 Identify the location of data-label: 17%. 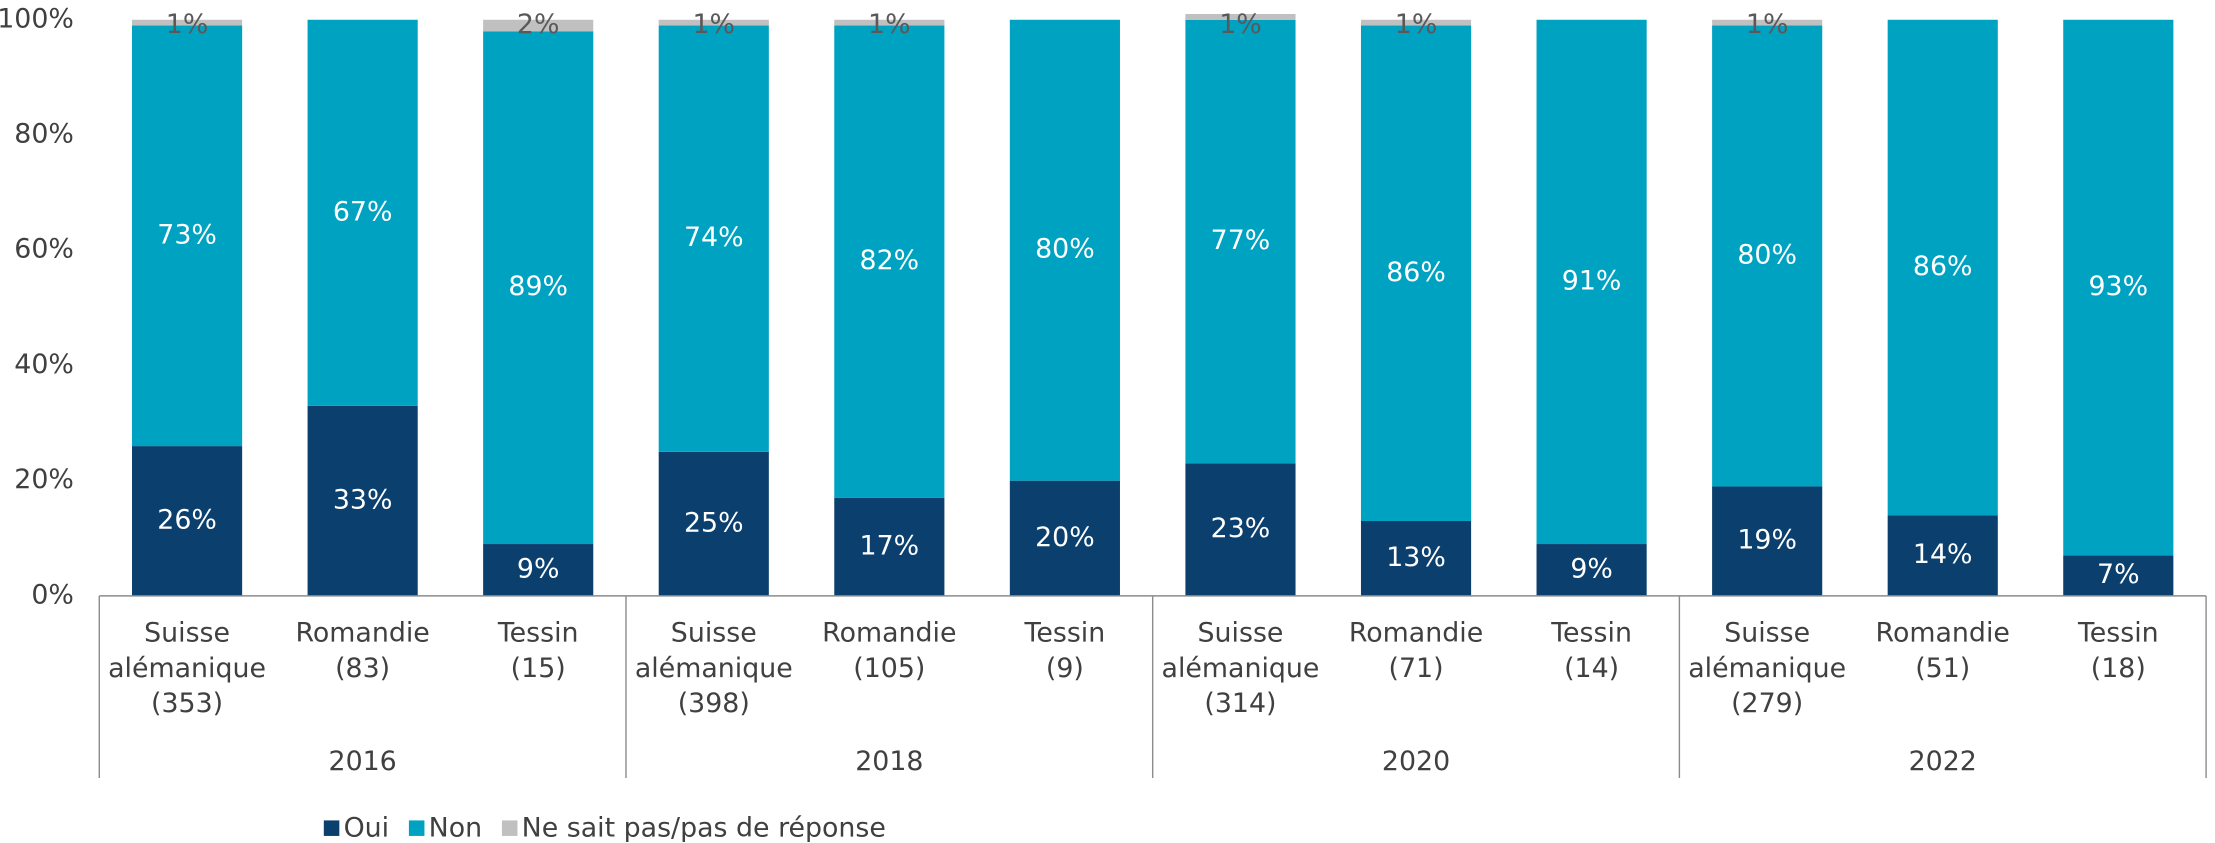
(890, 545).